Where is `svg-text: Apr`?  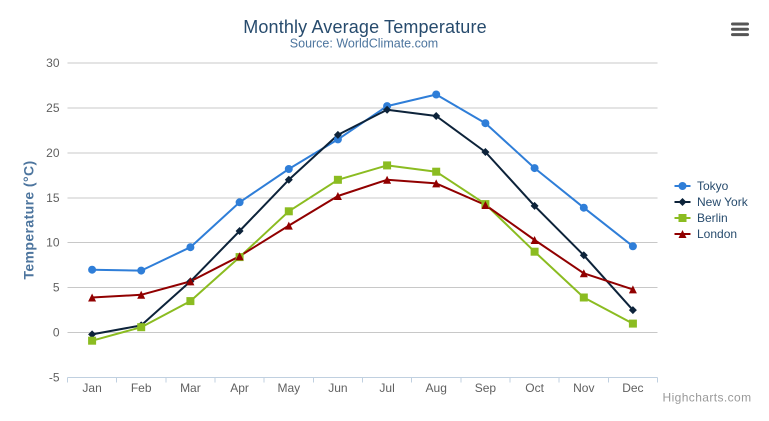 svg-text: Apr is located at coordinates (239, 388).